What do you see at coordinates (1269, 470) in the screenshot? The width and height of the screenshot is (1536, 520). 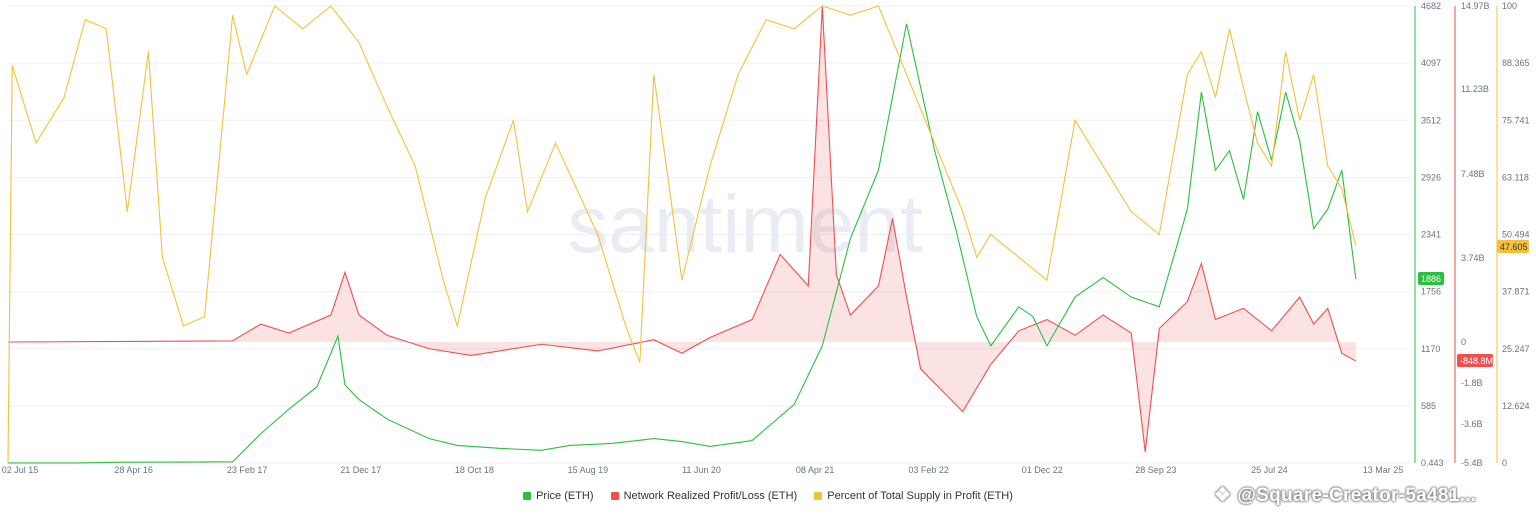 I see `x-tick-label: 25 Jul 24` at bounding box center [1269, 470].